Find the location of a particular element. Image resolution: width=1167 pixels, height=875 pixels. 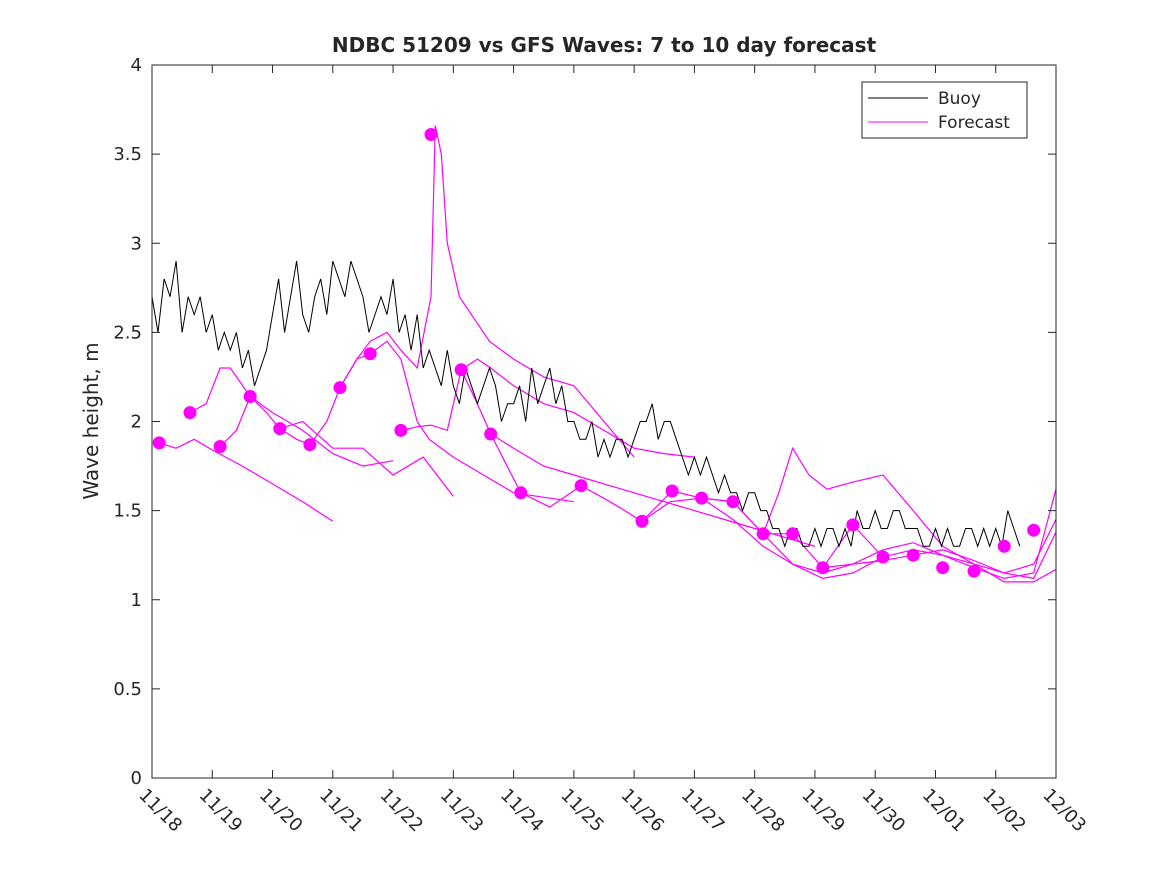

x-tick-label: 11/24 is located at coordinates (522, 811).